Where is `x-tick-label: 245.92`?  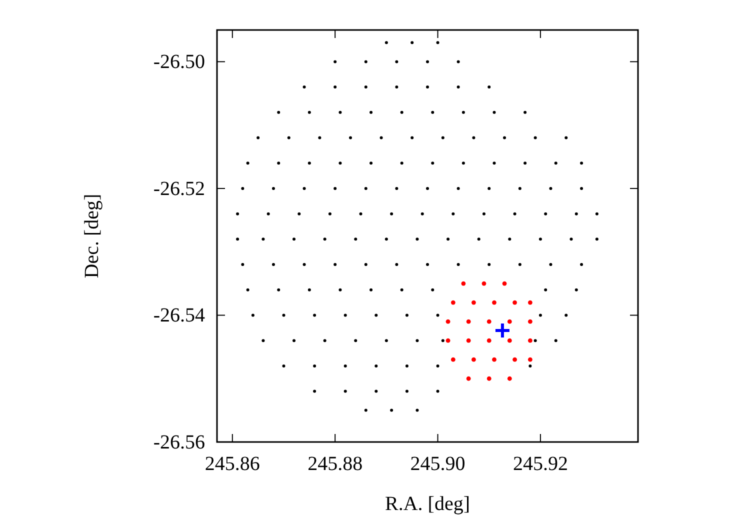
x-tick-label: 245.92 is located at coordinates (540, 464).